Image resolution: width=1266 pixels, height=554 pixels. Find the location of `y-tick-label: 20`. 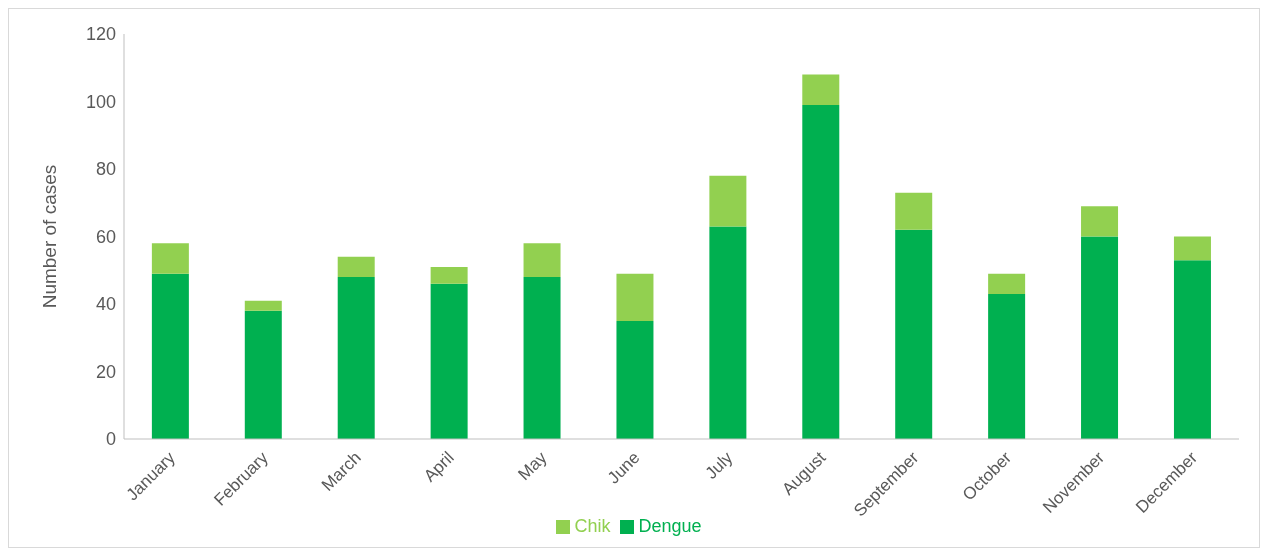

y-tick-label: 20 is located at coordinates (105, 371).